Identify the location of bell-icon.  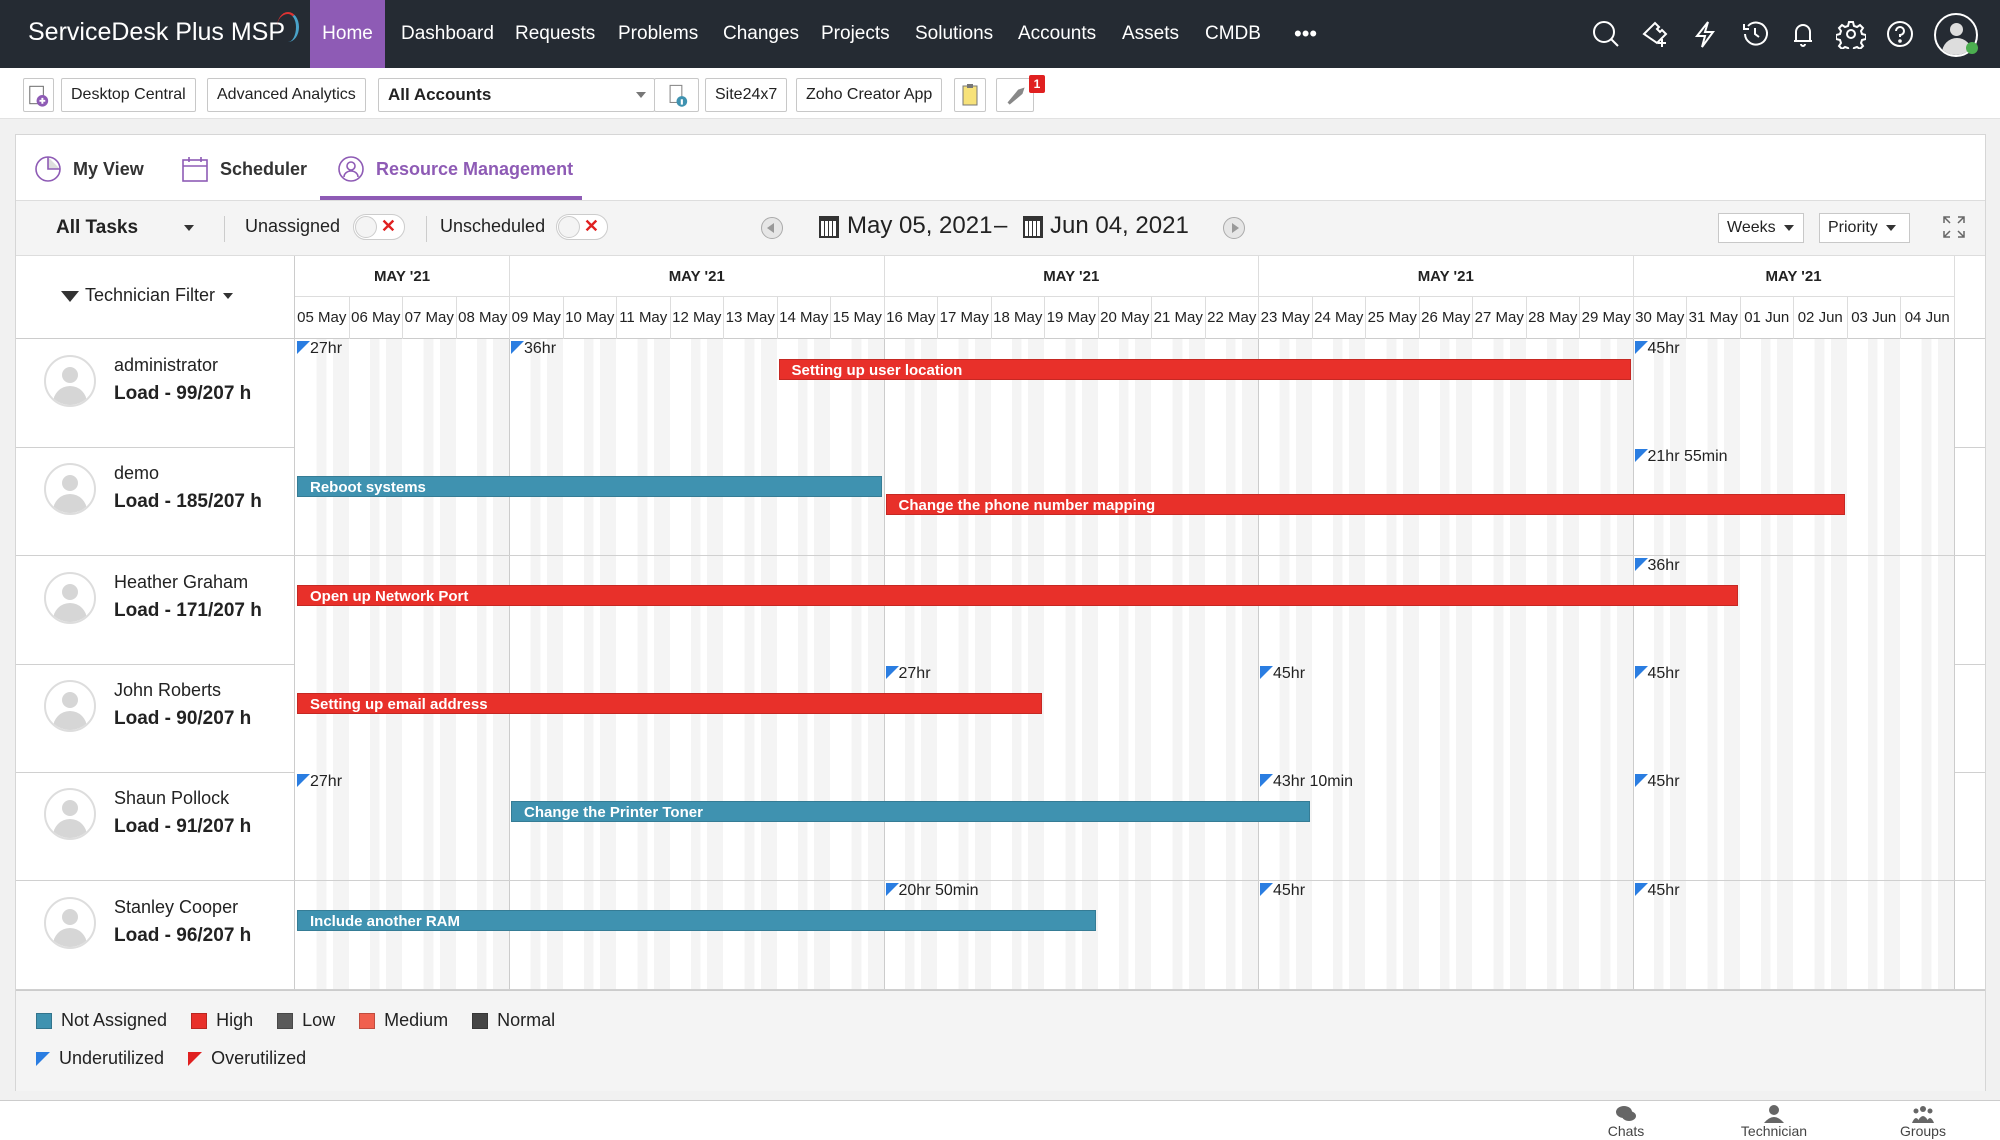
(1803, 34).